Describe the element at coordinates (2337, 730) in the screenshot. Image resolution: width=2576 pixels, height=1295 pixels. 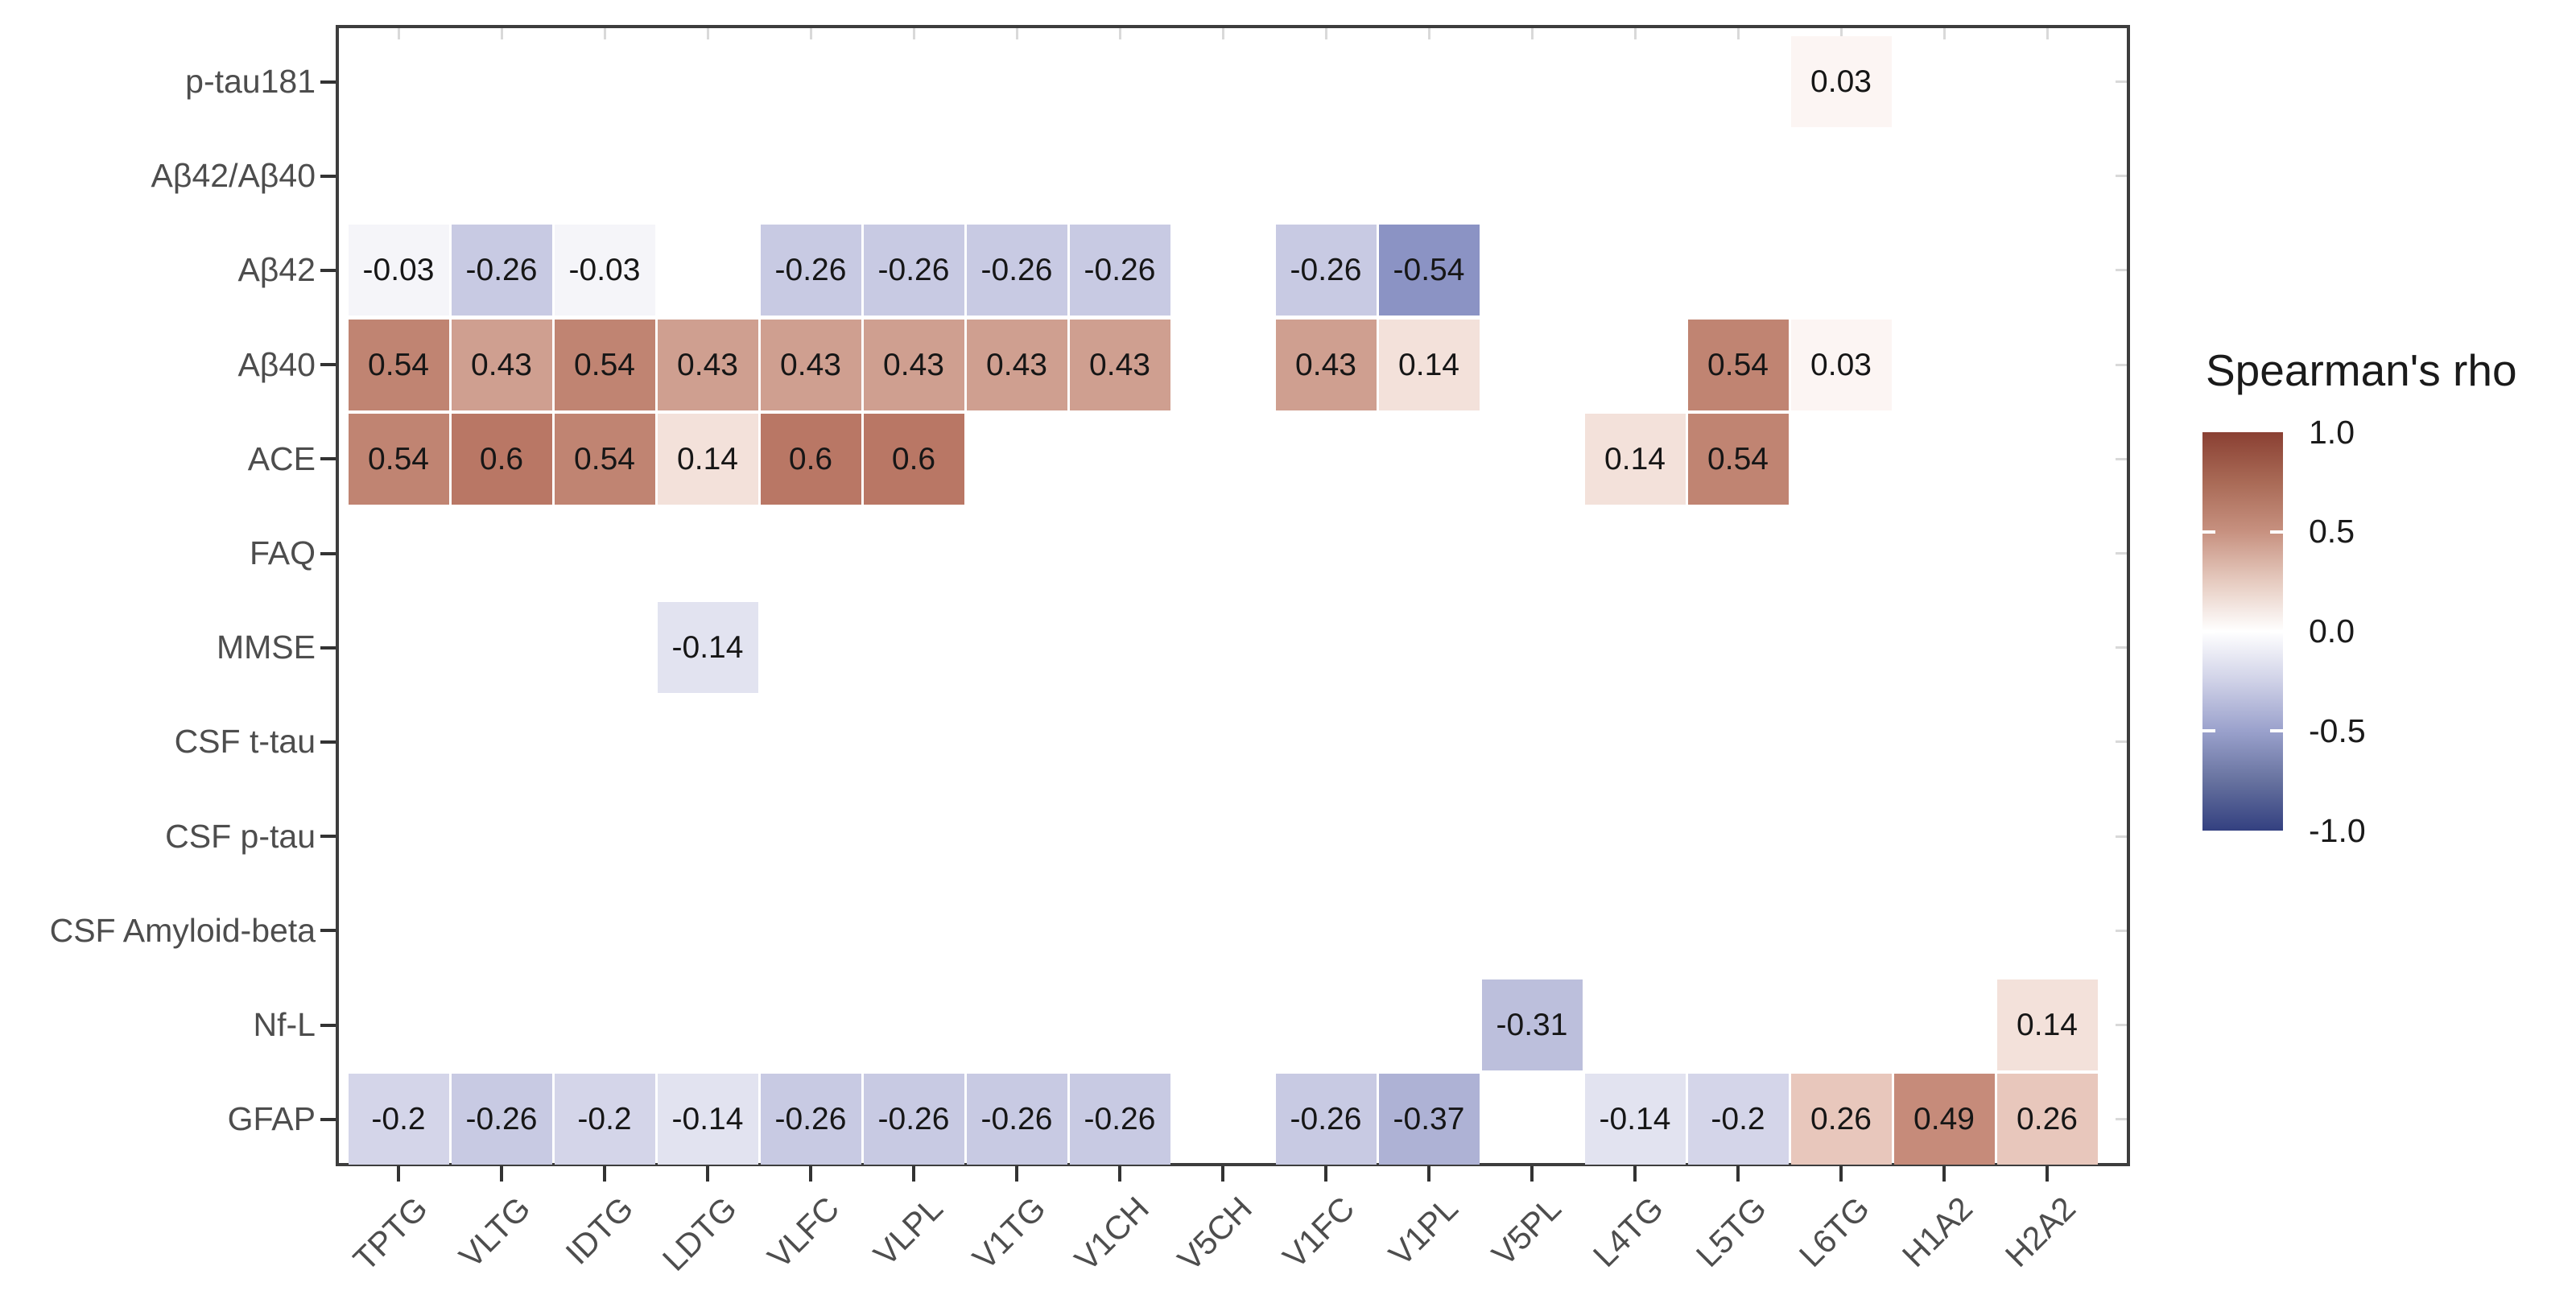
I see `legend-tick-label: -0.5` at that location.